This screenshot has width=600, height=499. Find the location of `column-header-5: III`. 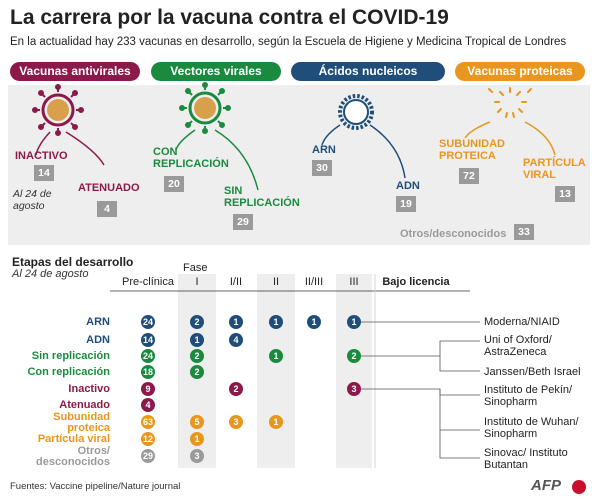

column-header-5: III is located at coordinates (354, 282).